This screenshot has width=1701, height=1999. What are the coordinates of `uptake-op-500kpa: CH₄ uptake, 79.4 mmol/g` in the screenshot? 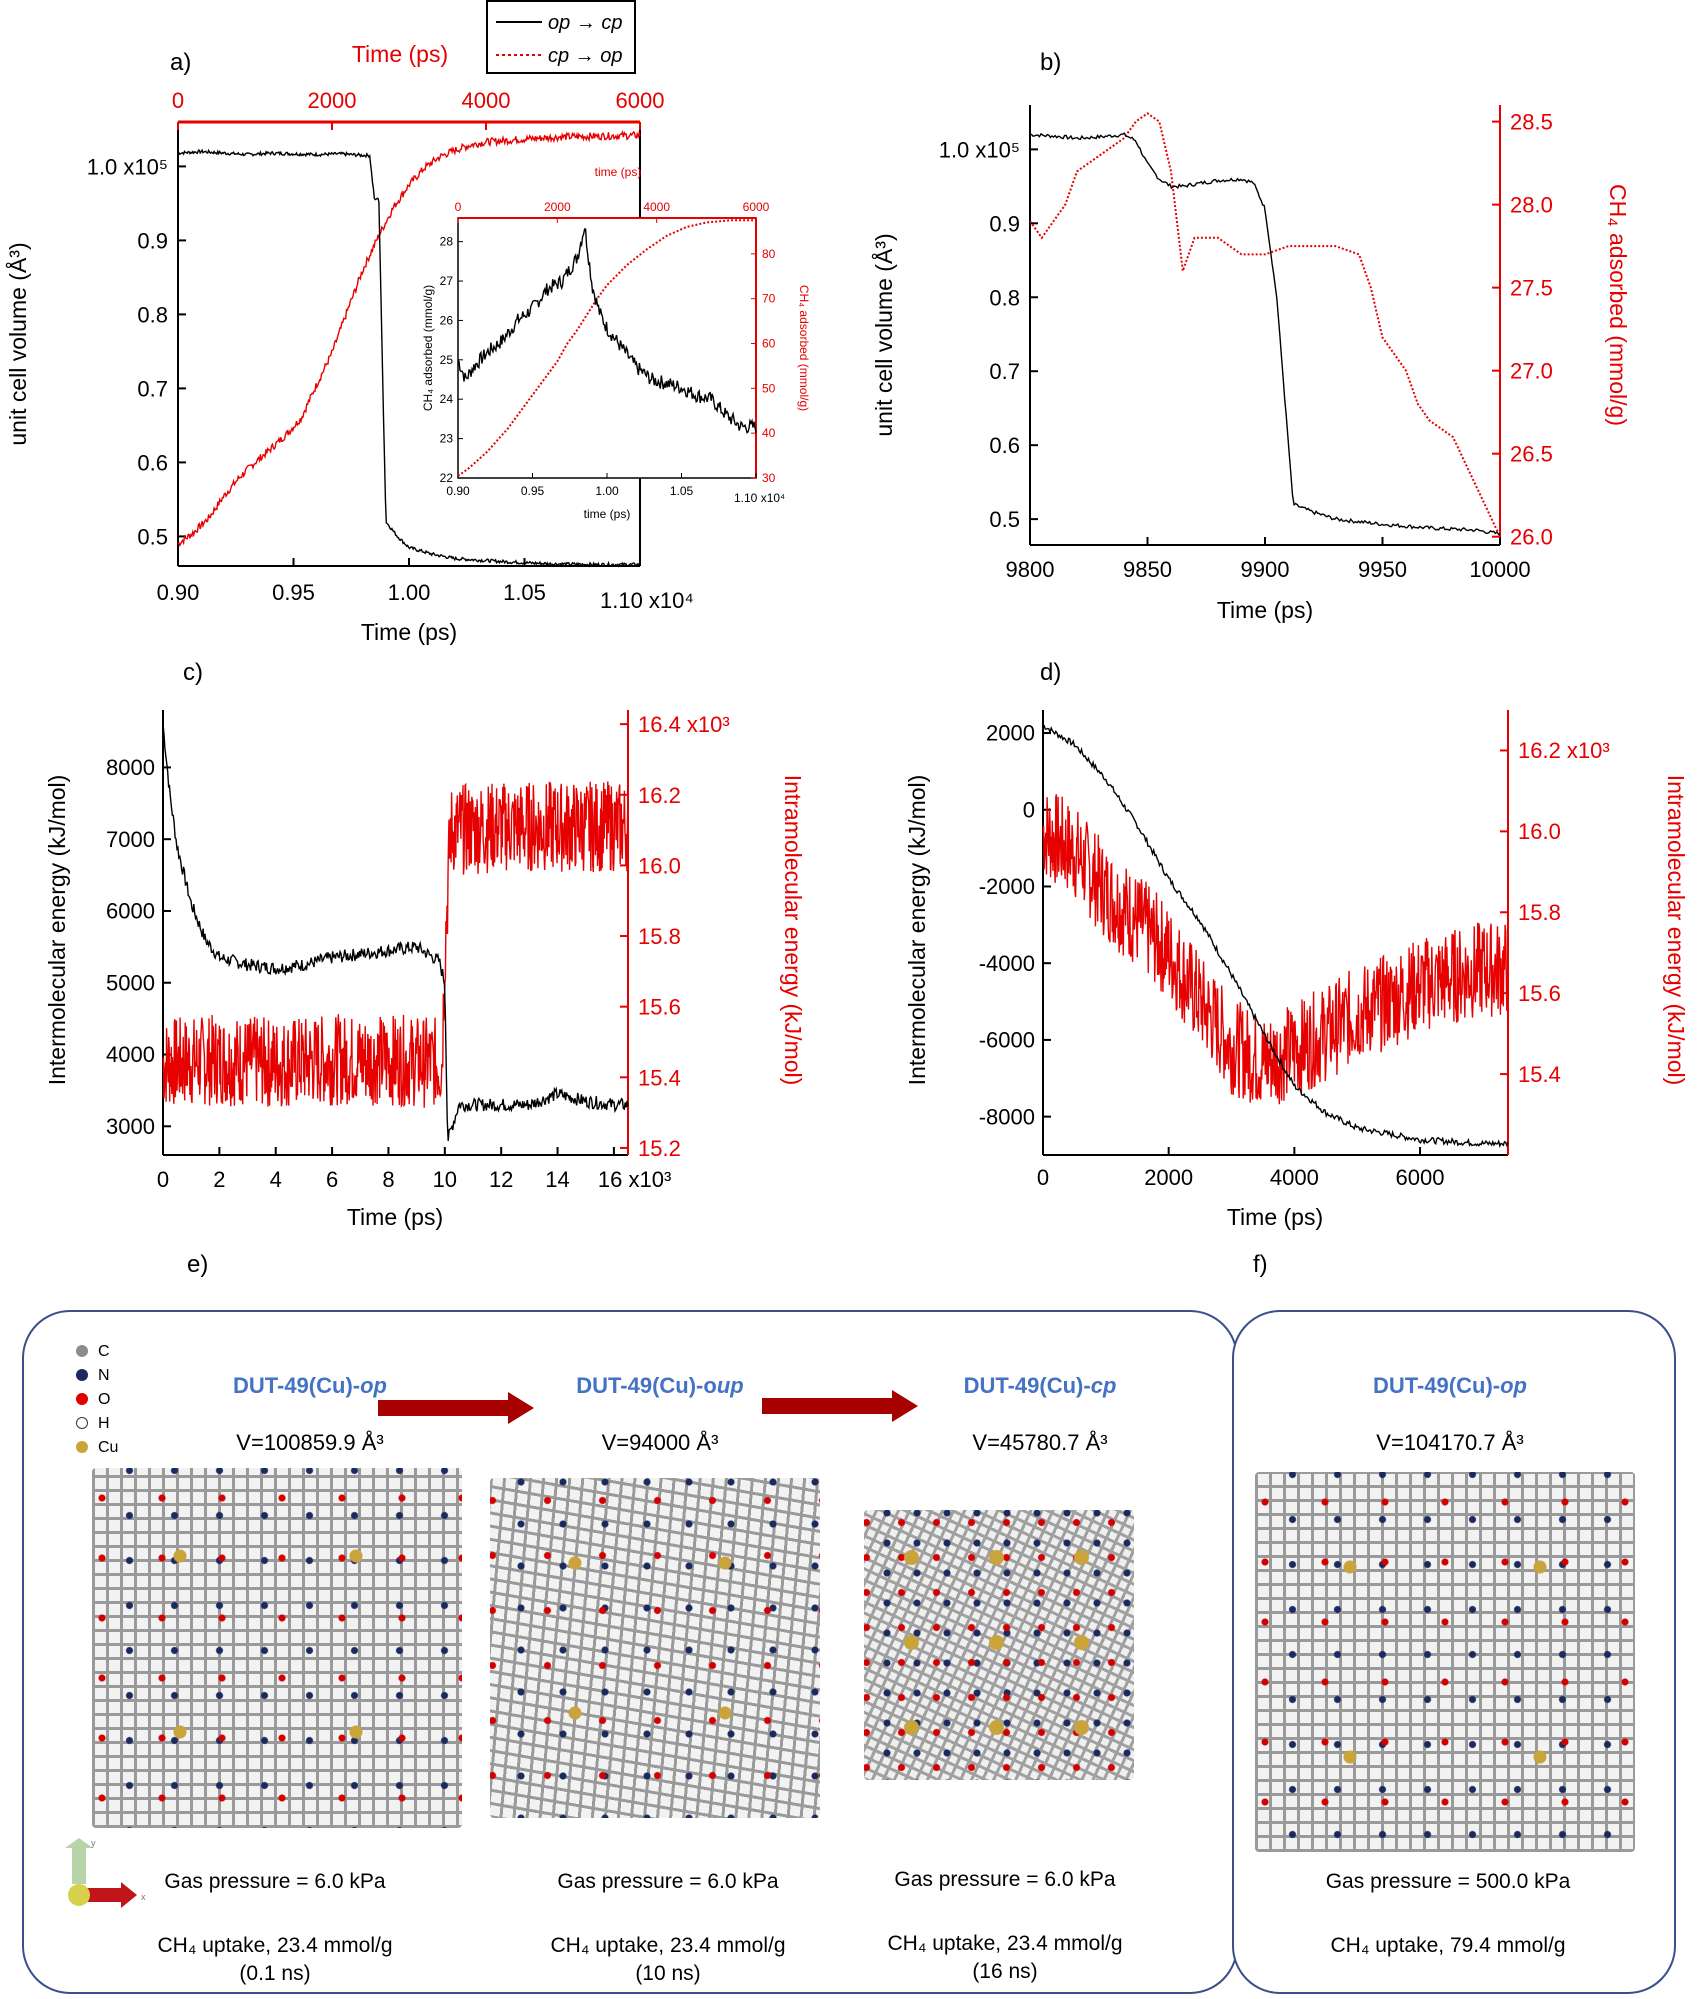 It's located at (1448, 1946).